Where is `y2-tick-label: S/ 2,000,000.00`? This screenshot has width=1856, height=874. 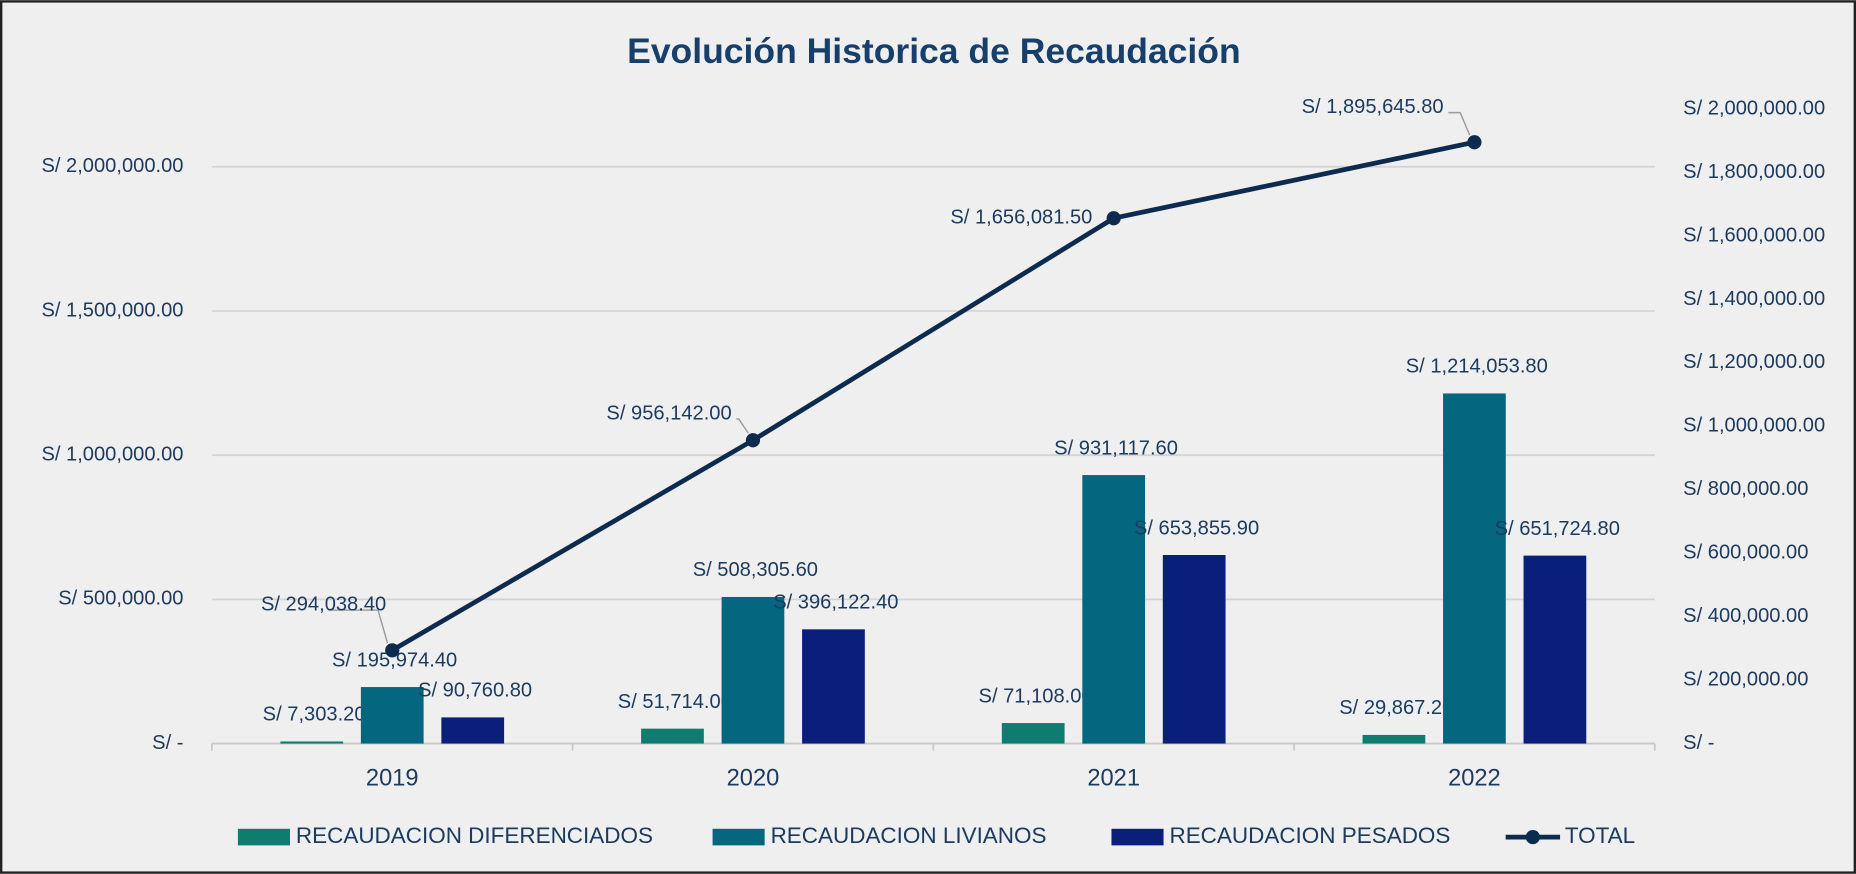
y2-tick-label: S/ 2,000,000.00 is located at coordinates (1754, 108).